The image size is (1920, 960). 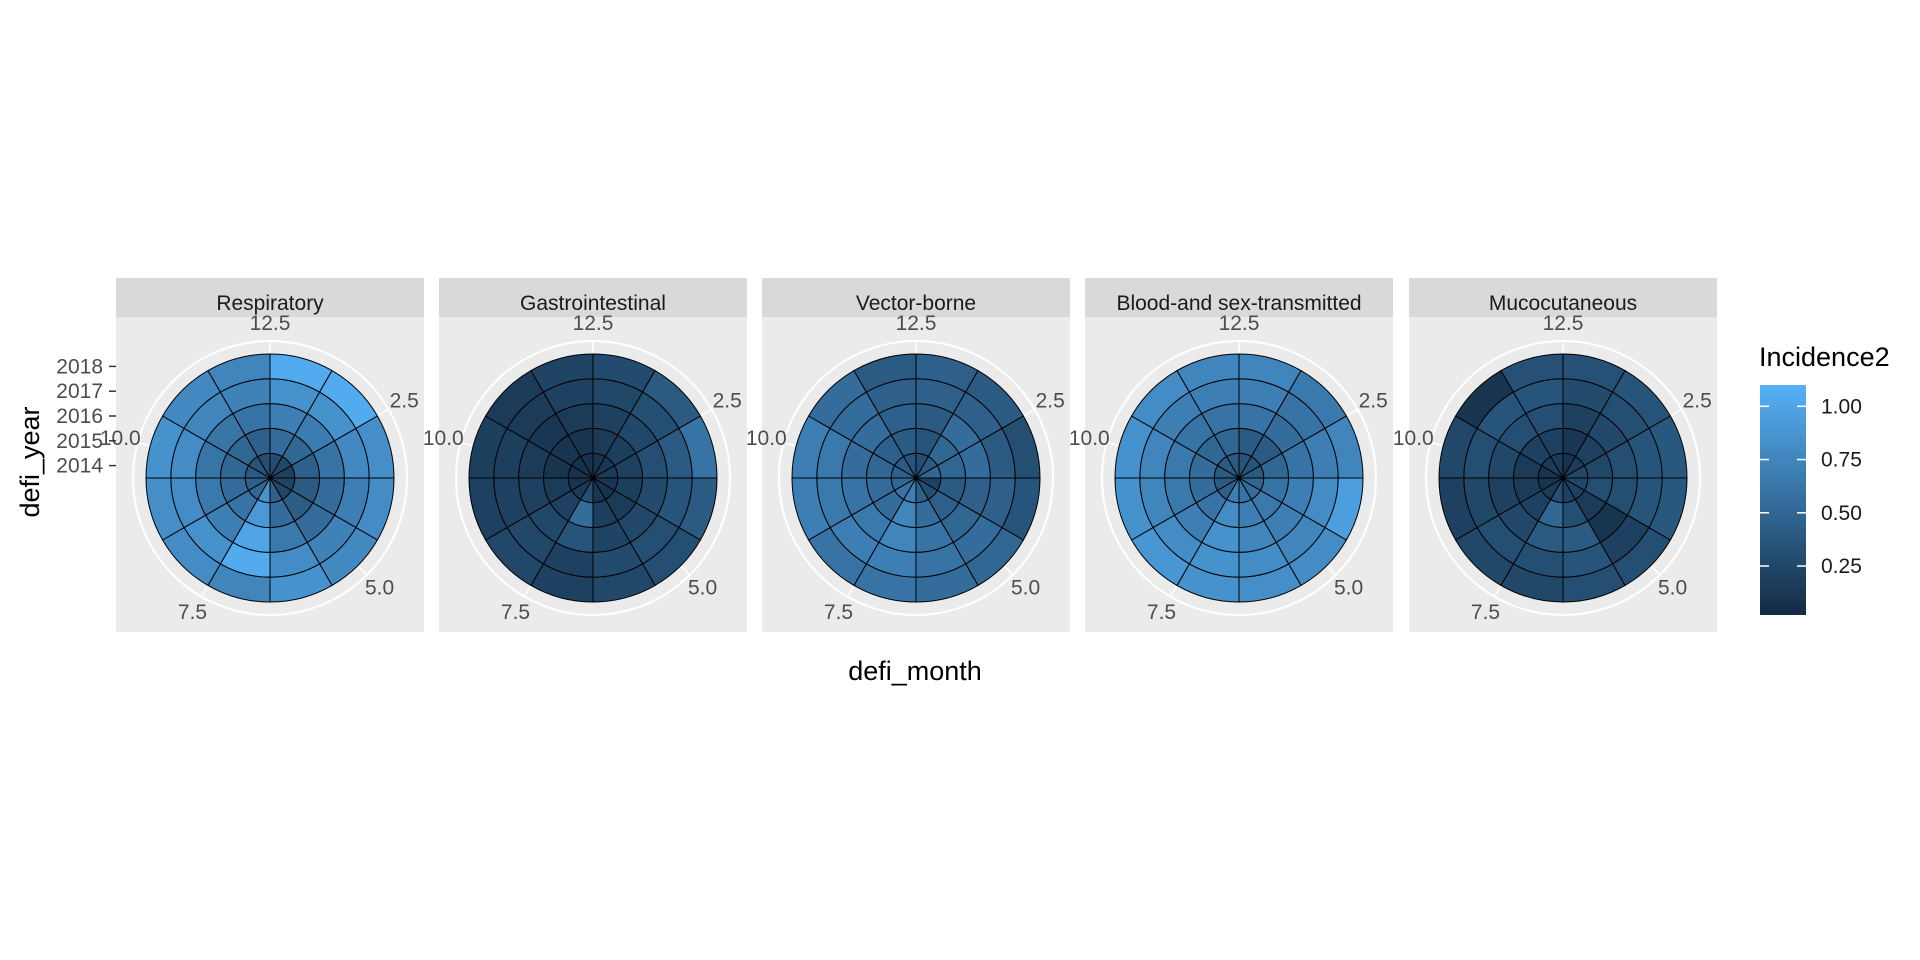 What do you see at coordinates (1824, 478) in the screenshot?
I see `fill-legend: Incidence2 0.25 0.50 0.75 1.00` at bounding box center [1824, 478].